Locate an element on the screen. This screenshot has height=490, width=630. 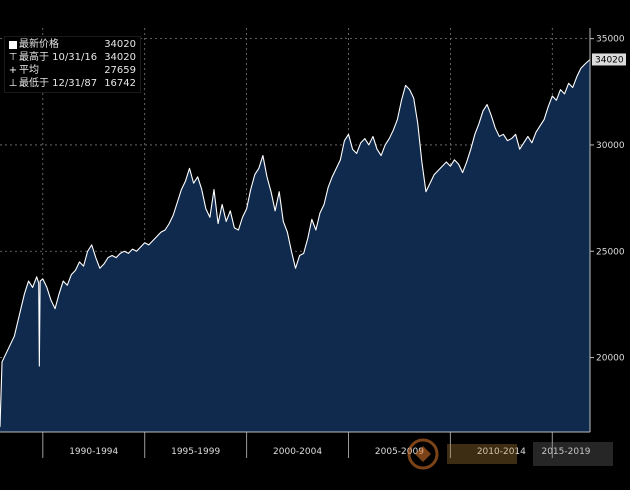
last-value-badge-group: 34020 is located at coordinates (609, 59).